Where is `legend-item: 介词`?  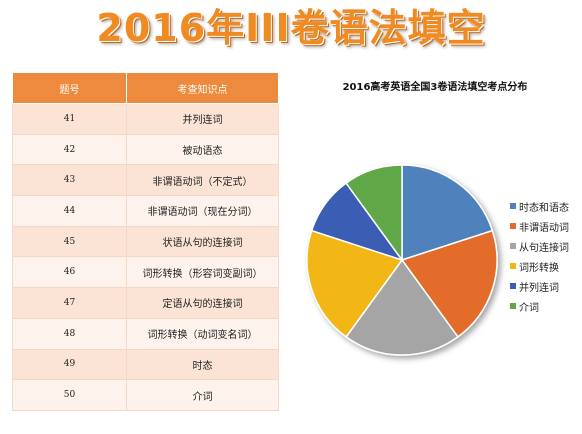 legend-item: 介词 is located at coordinates (546, 306).